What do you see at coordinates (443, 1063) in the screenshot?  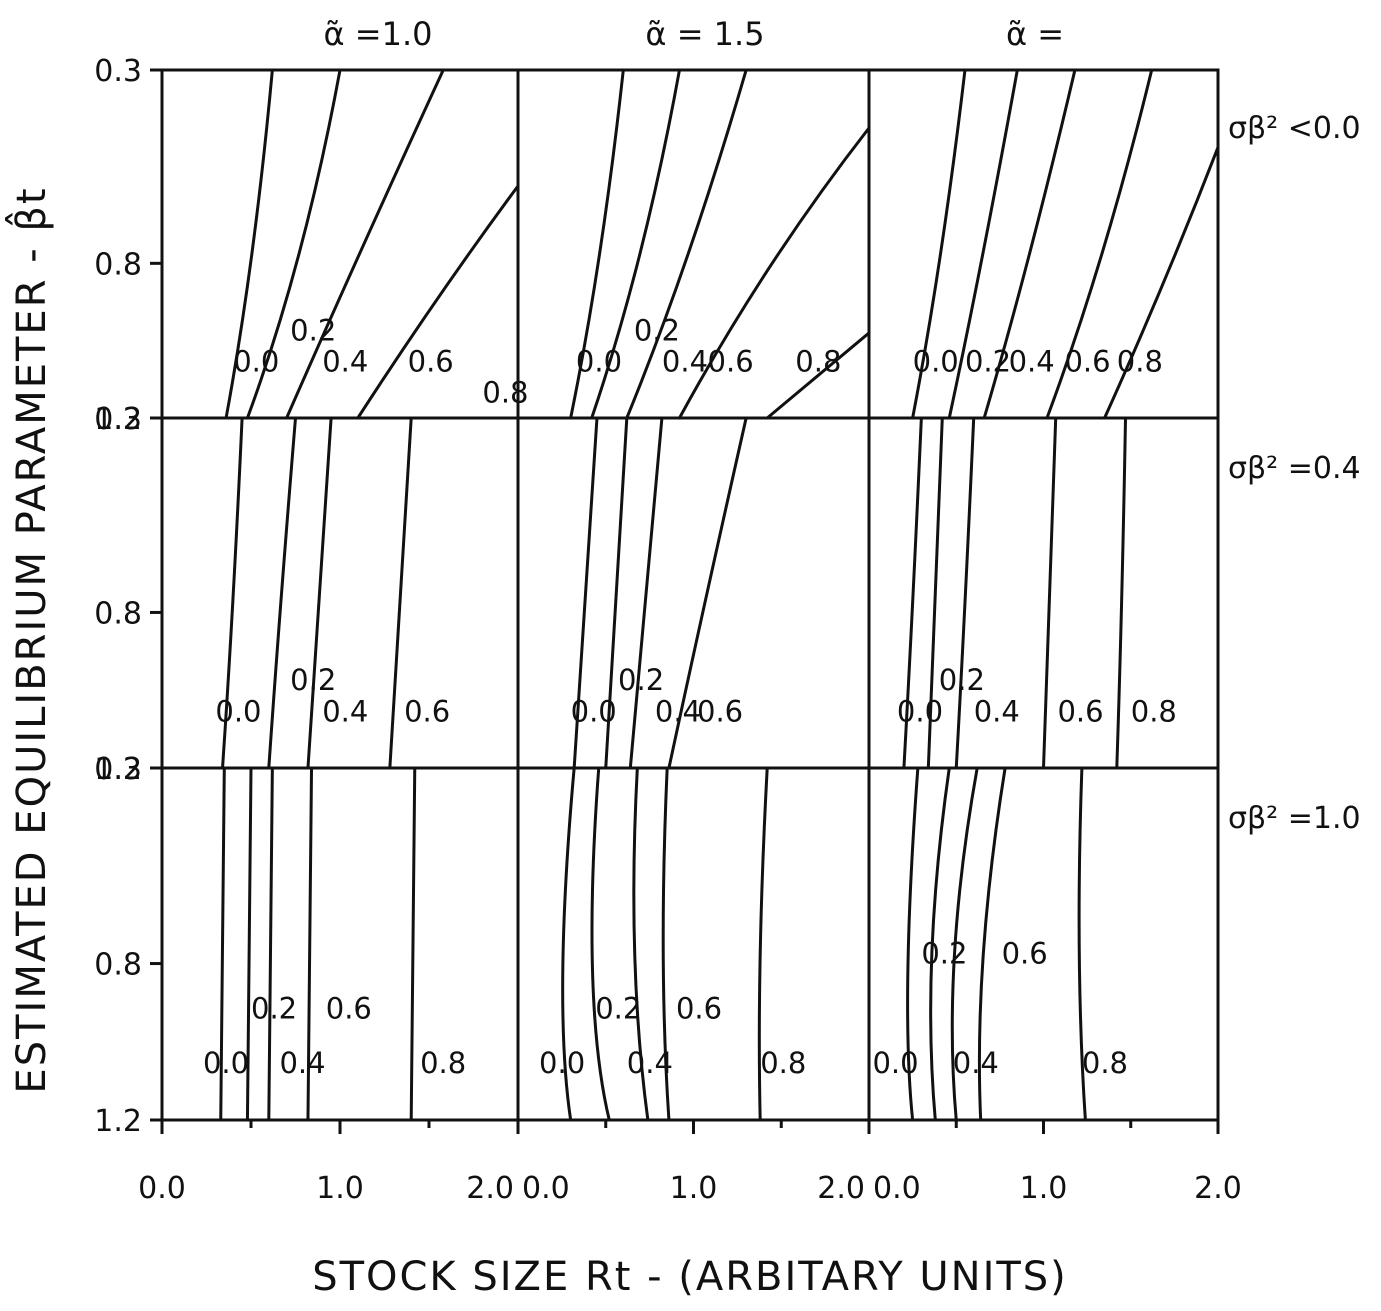 I see `contour-label-r3-c1-0.8: 0.8` at bounding box center [443, 1063].